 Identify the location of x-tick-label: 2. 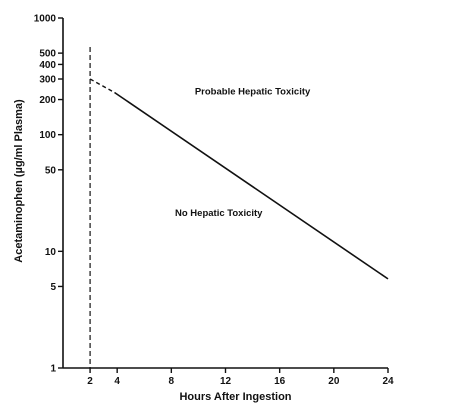
(90, 381).